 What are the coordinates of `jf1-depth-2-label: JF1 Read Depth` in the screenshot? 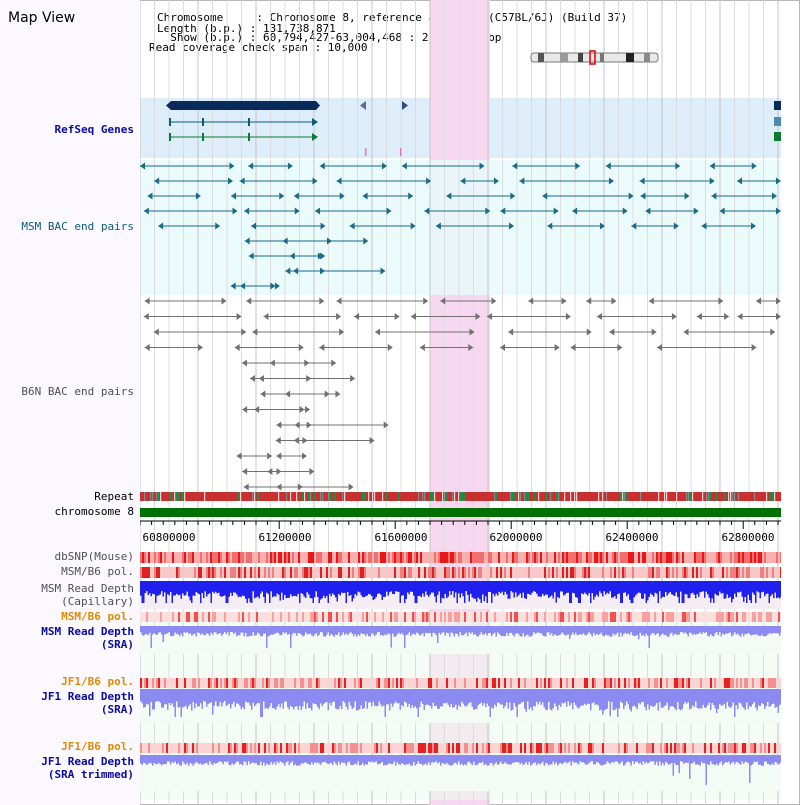 It's located at (87, 761).